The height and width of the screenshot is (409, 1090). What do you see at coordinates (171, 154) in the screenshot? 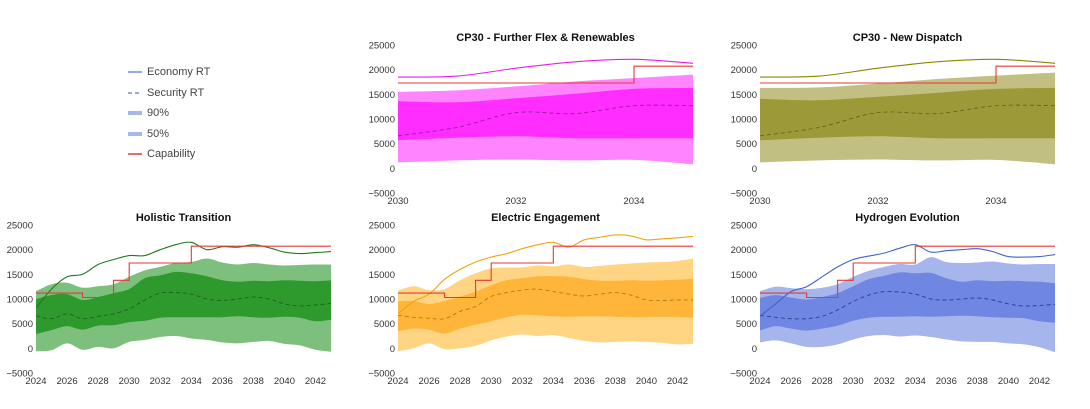
I see `legend-label-capability: Capability` at bounding box center [171, 154].